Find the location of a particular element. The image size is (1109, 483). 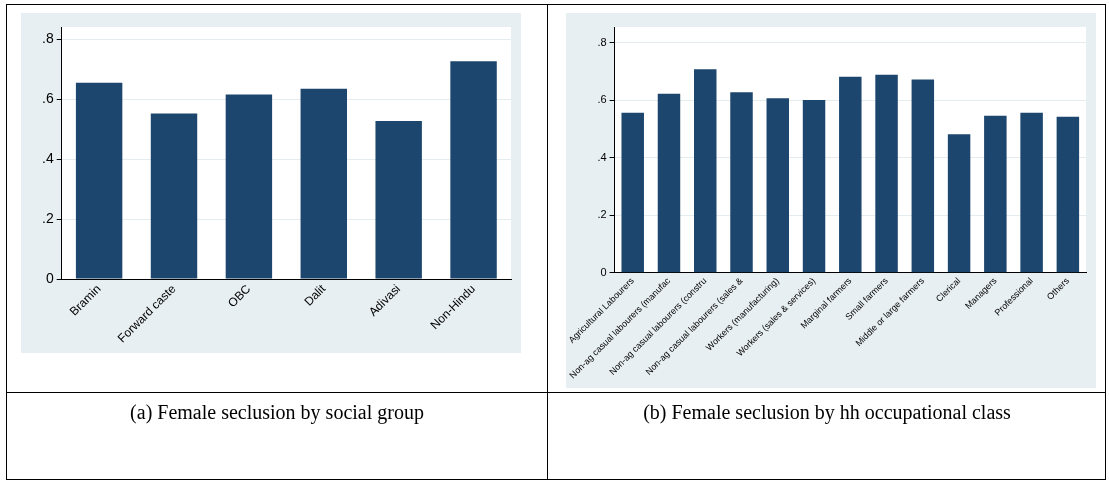

text: (b) Female seclusion by hh occupational class is located at coordinates (827, 435).